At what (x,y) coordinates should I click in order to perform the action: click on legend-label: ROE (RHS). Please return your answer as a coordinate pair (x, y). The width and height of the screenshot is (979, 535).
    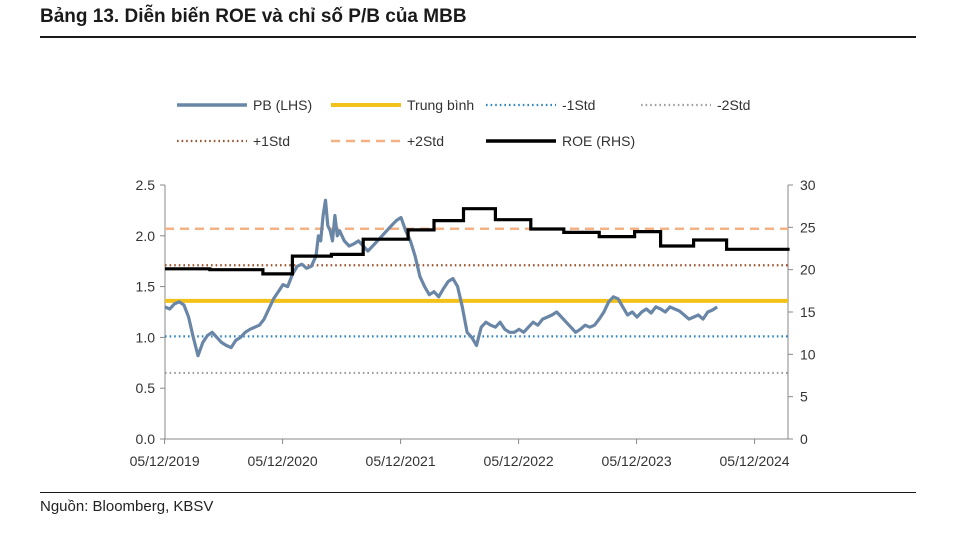
    Looking at the image, I should click on (598, 141).